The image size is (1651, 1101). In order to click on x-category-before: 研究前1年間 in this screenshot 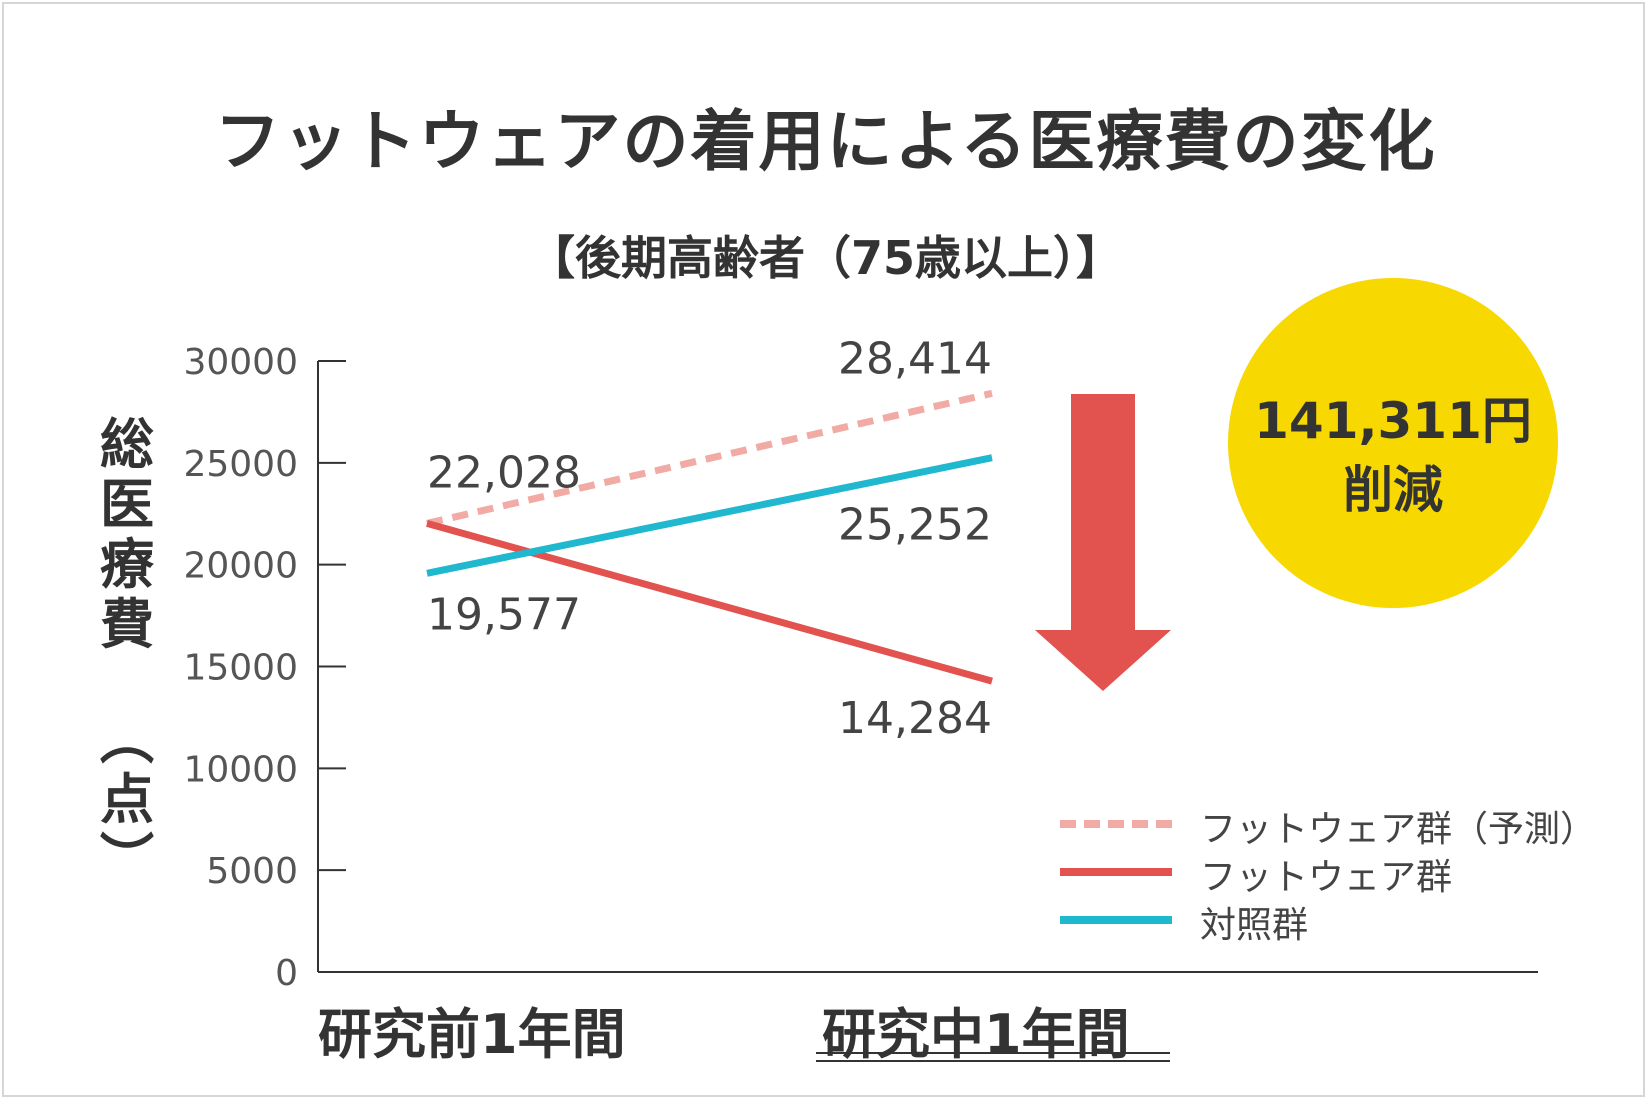, I will do `click(472, 1034)`.